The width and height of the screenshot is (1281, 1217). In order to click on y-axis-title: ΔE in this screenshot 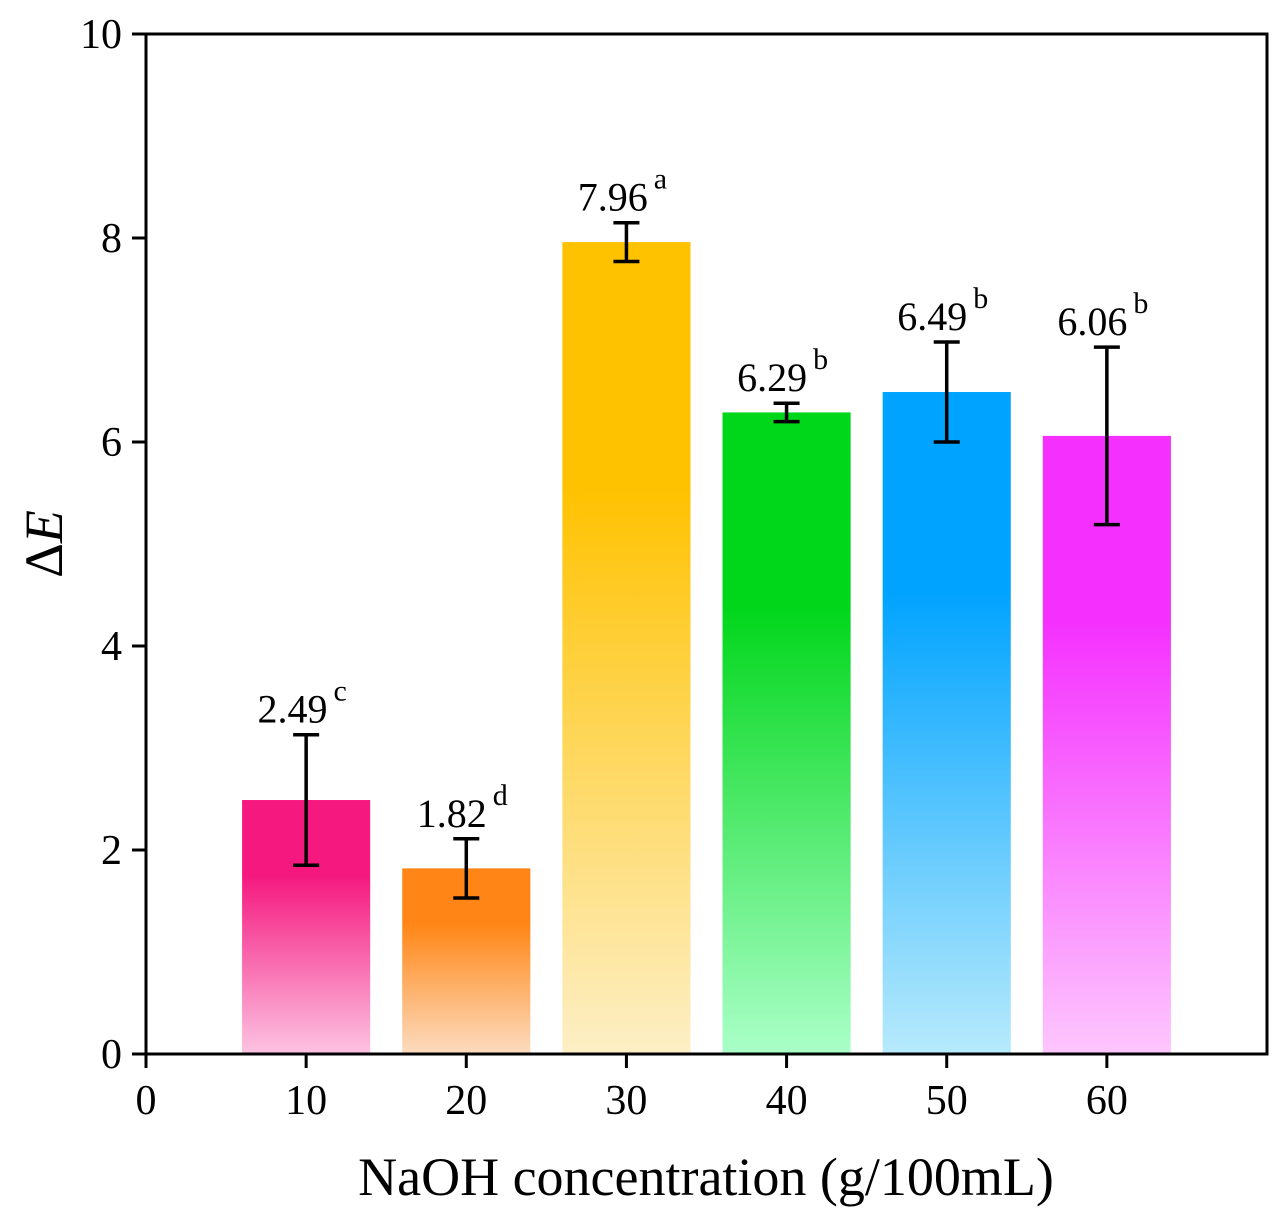, I will do `click(44, 544)`.